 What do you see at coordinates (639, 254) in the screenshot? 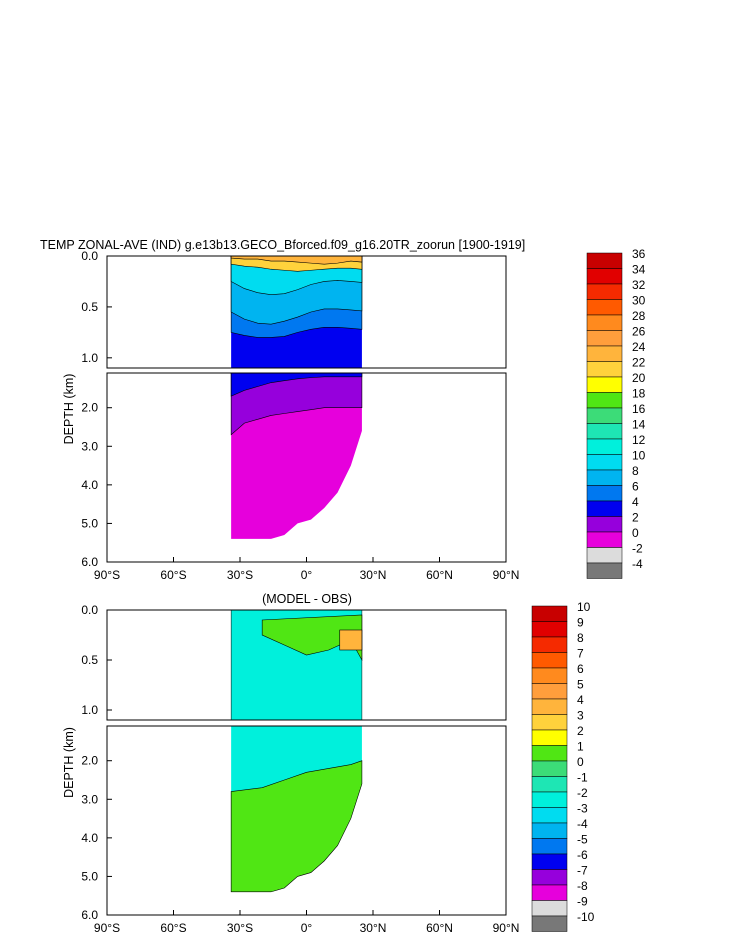
I see `colorbar-label: 36` at bounding box center [639, 254].